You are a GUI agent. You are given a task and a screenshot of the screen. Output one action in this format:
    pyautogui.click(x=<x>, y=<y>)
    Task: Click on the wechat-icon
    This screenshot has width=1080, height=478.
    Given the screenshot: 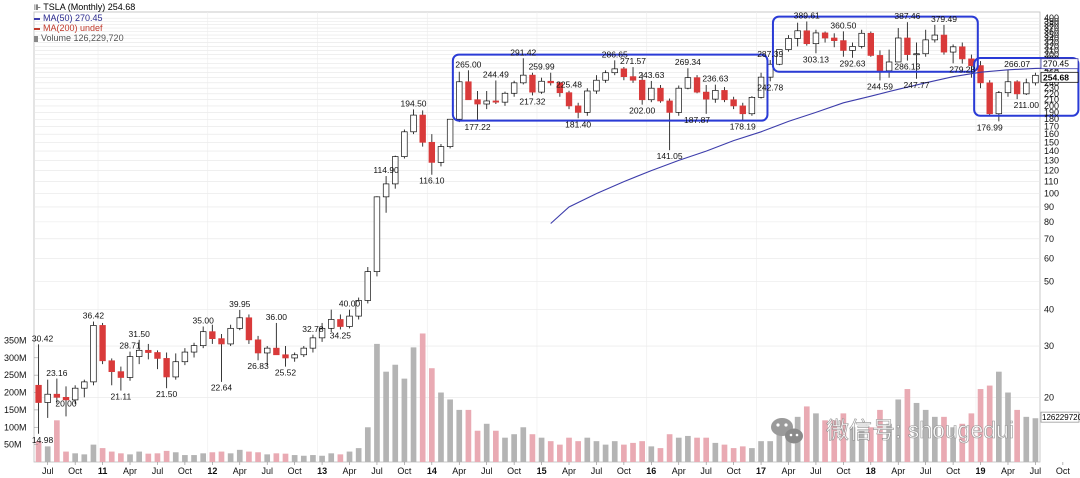 What is the action you would take?
    pyautogui.click(x=787, y=431)
    